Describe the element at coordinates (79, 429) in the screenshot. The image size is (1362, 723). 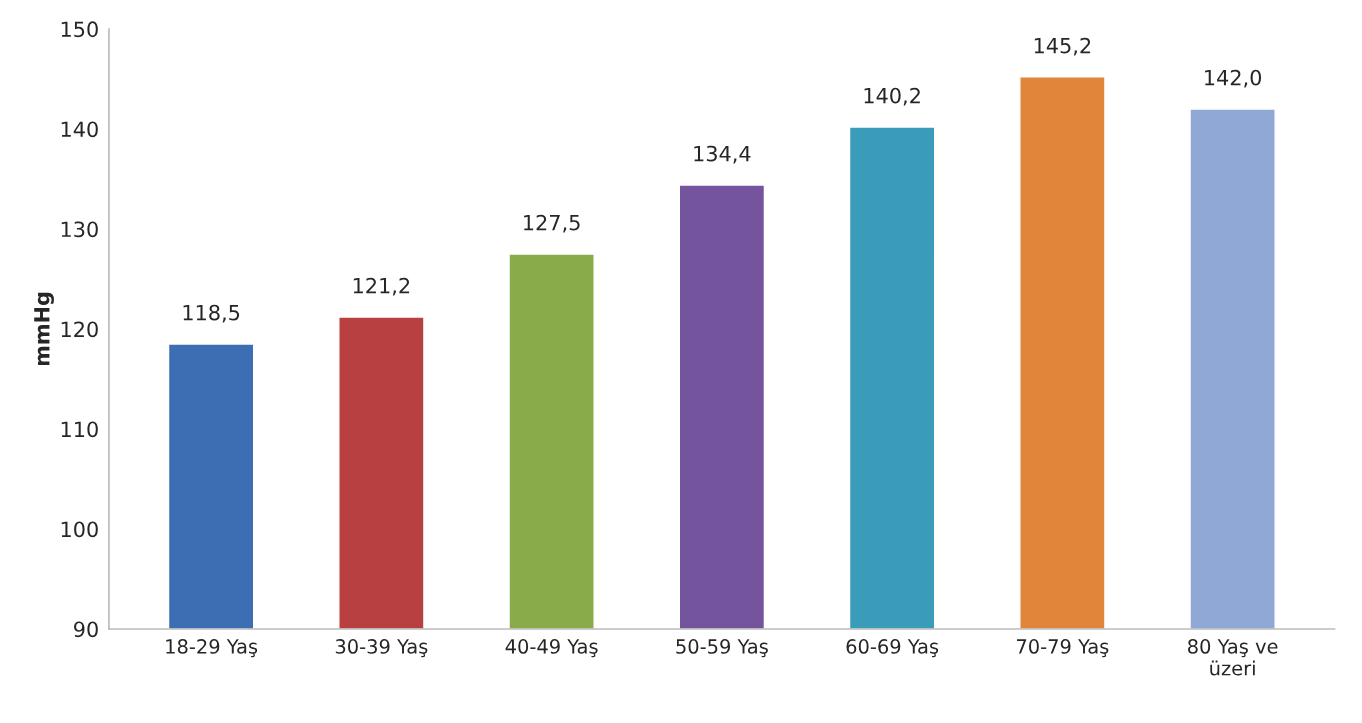
I see `y-tick-label: 110` at that location.